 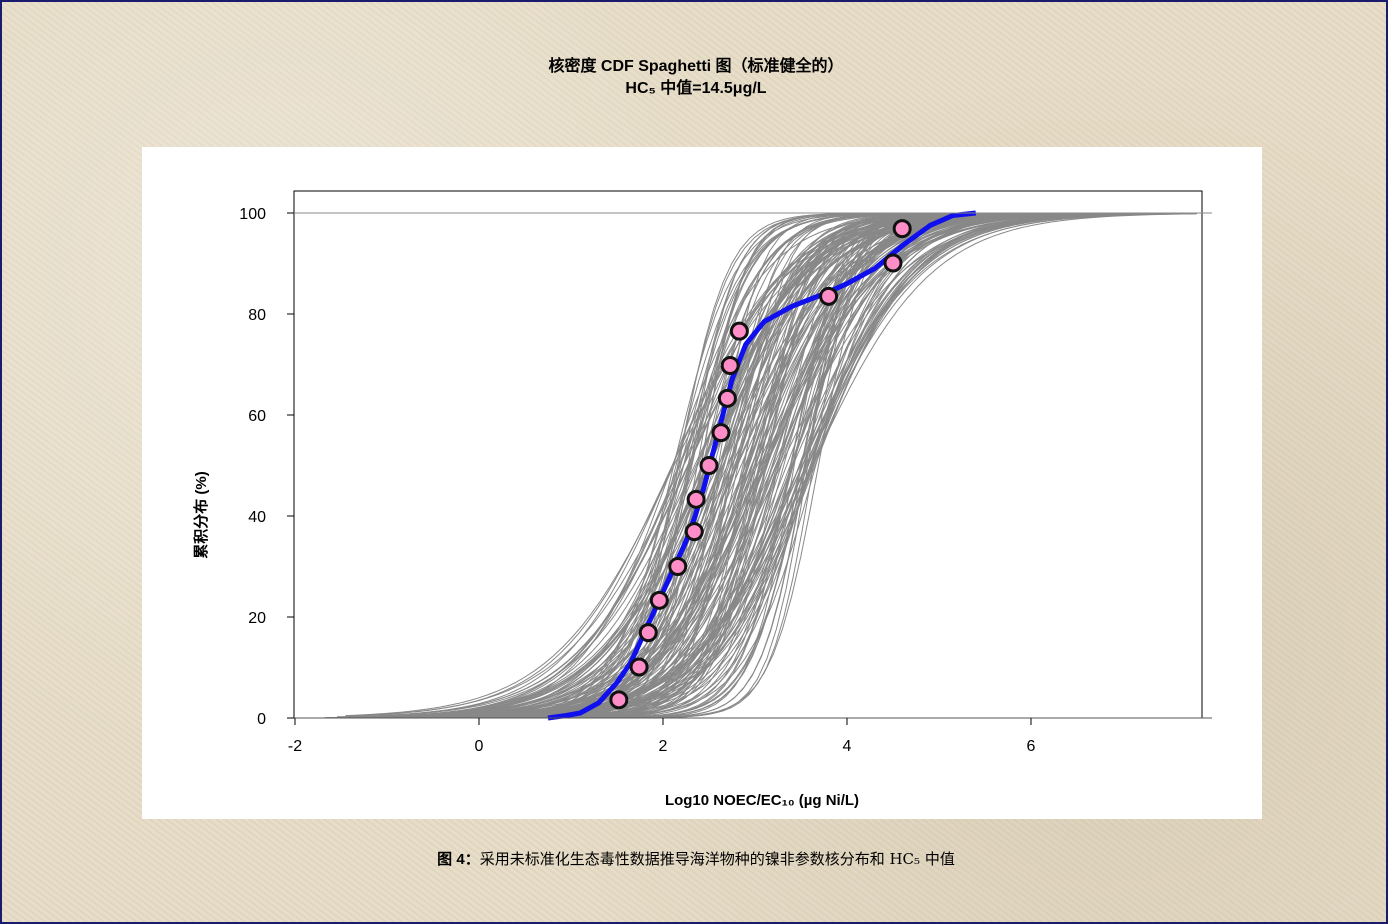 I want to click on data-points, so click(x=760, y=464).